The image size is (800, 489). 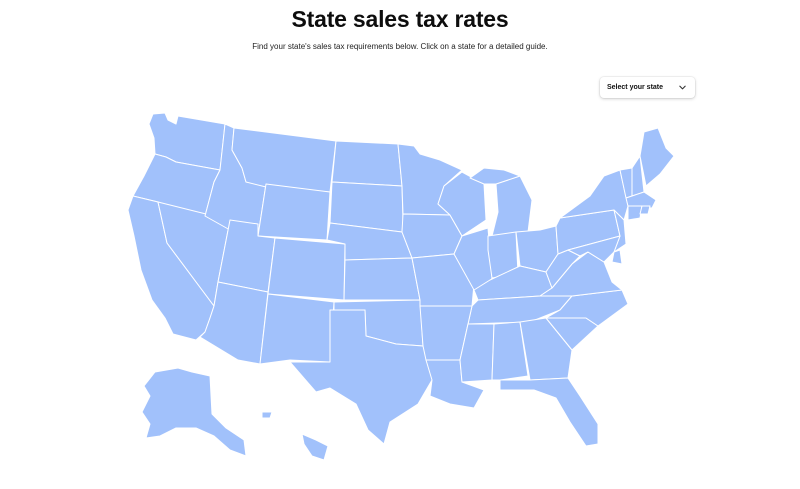 I want to click on state-florida, so click(x=549, y=412).